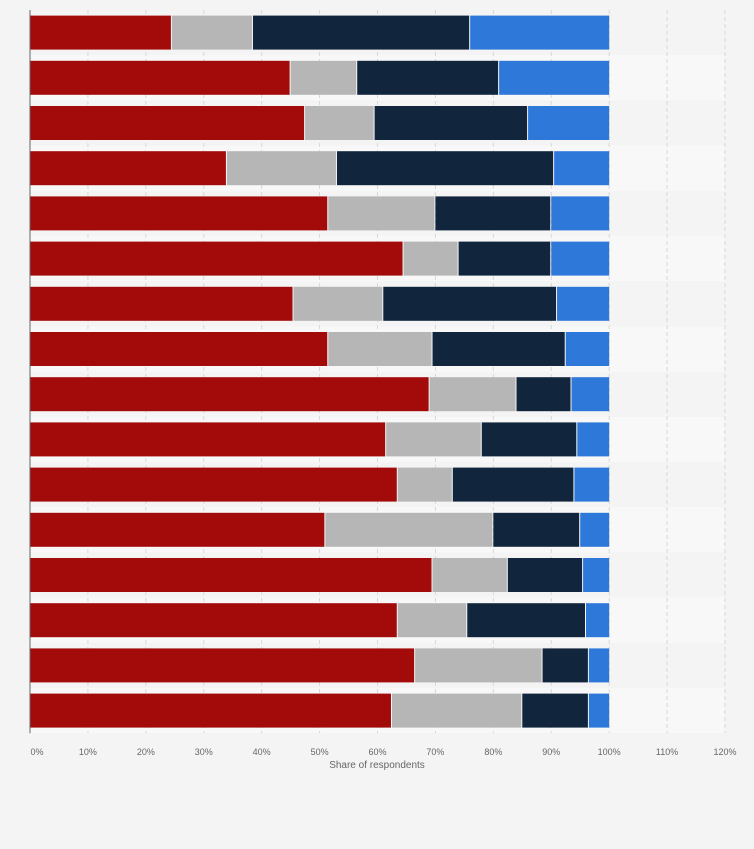 This screenshot has height=849, width=754. What do you see at coordinates (596, 575) in the screenshot?
I see `bar-segment-s4-r13` at bounding box center [596, 575].